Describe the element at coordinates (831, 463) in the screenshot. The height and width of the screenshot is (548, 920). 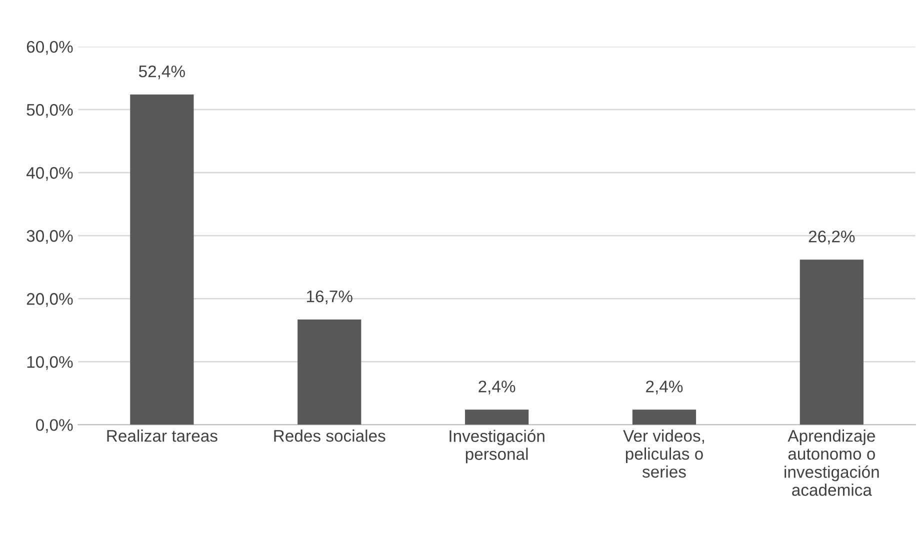
I see `x-tick-label: Aprendizaje autonomo o investigación academica` at that location.